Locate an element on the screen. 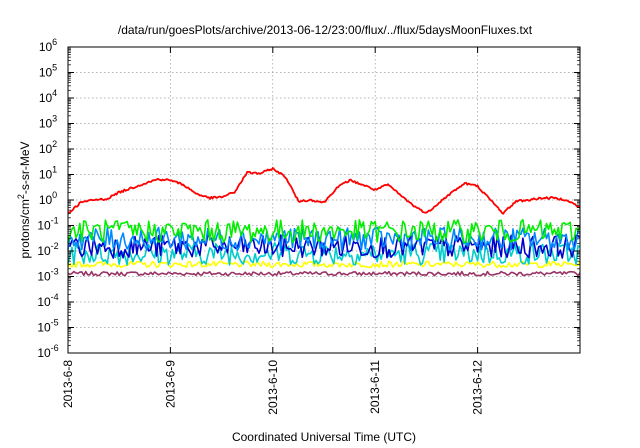  y-axis-label: protons/cm2-s-sr-MeV is located at coordinates (24, 199).